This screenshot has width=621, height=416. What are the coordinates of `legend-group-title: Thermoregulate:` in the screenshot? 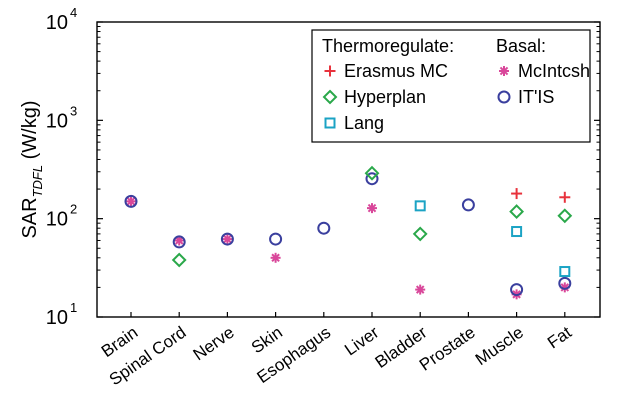 It's located at (388, 46).